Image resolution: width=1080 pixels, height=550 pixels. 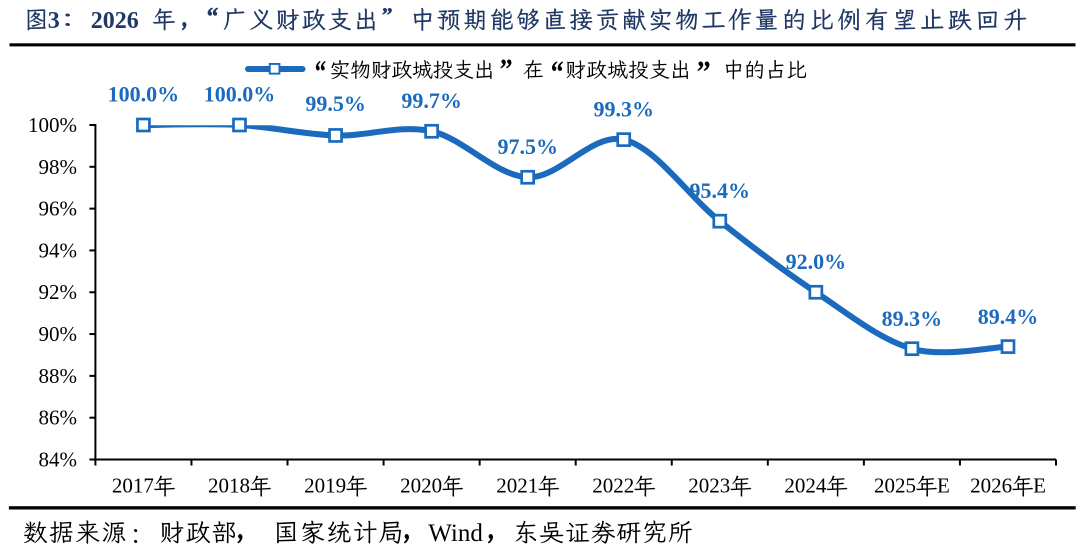 I want to click on svg-text: 2025, so click(x=895, y=485).